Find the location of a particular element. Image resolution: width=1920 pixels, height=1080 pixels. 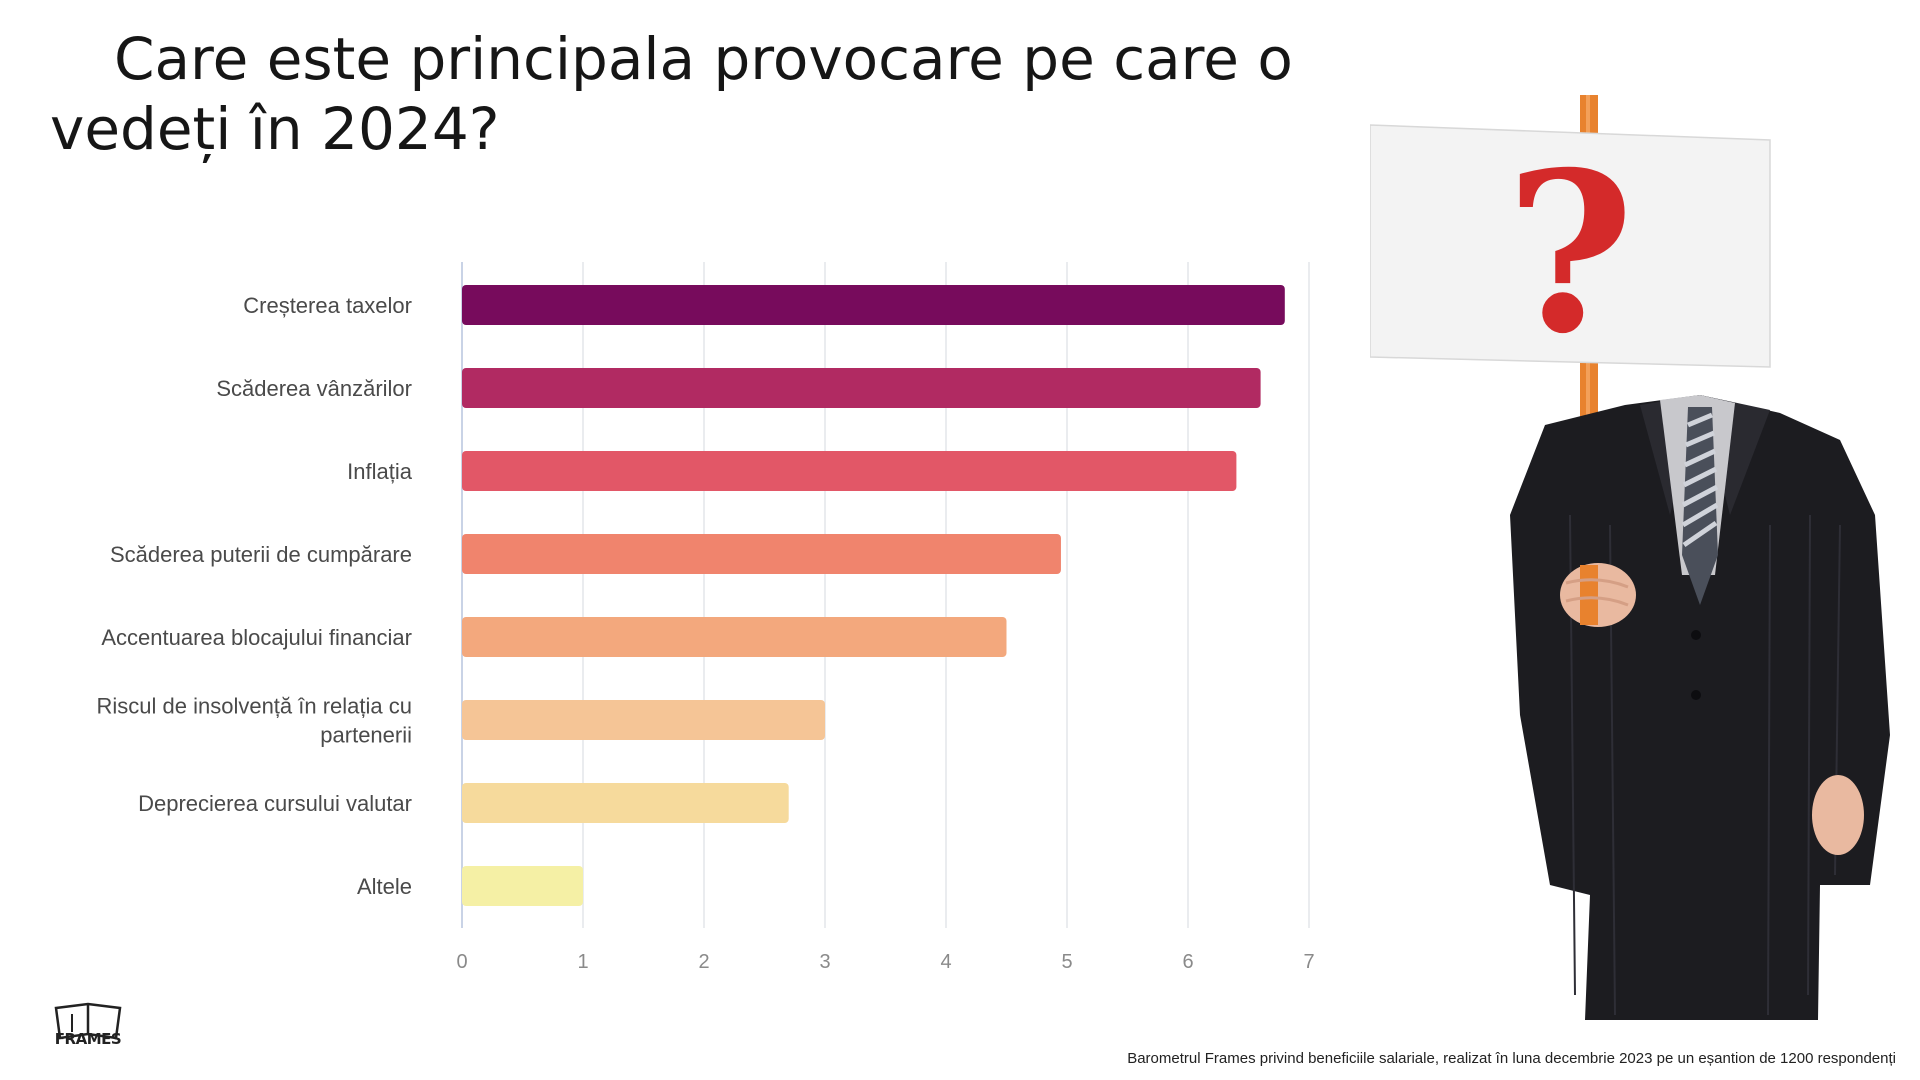

category-label: Altele is located at coordinates (384, 886).